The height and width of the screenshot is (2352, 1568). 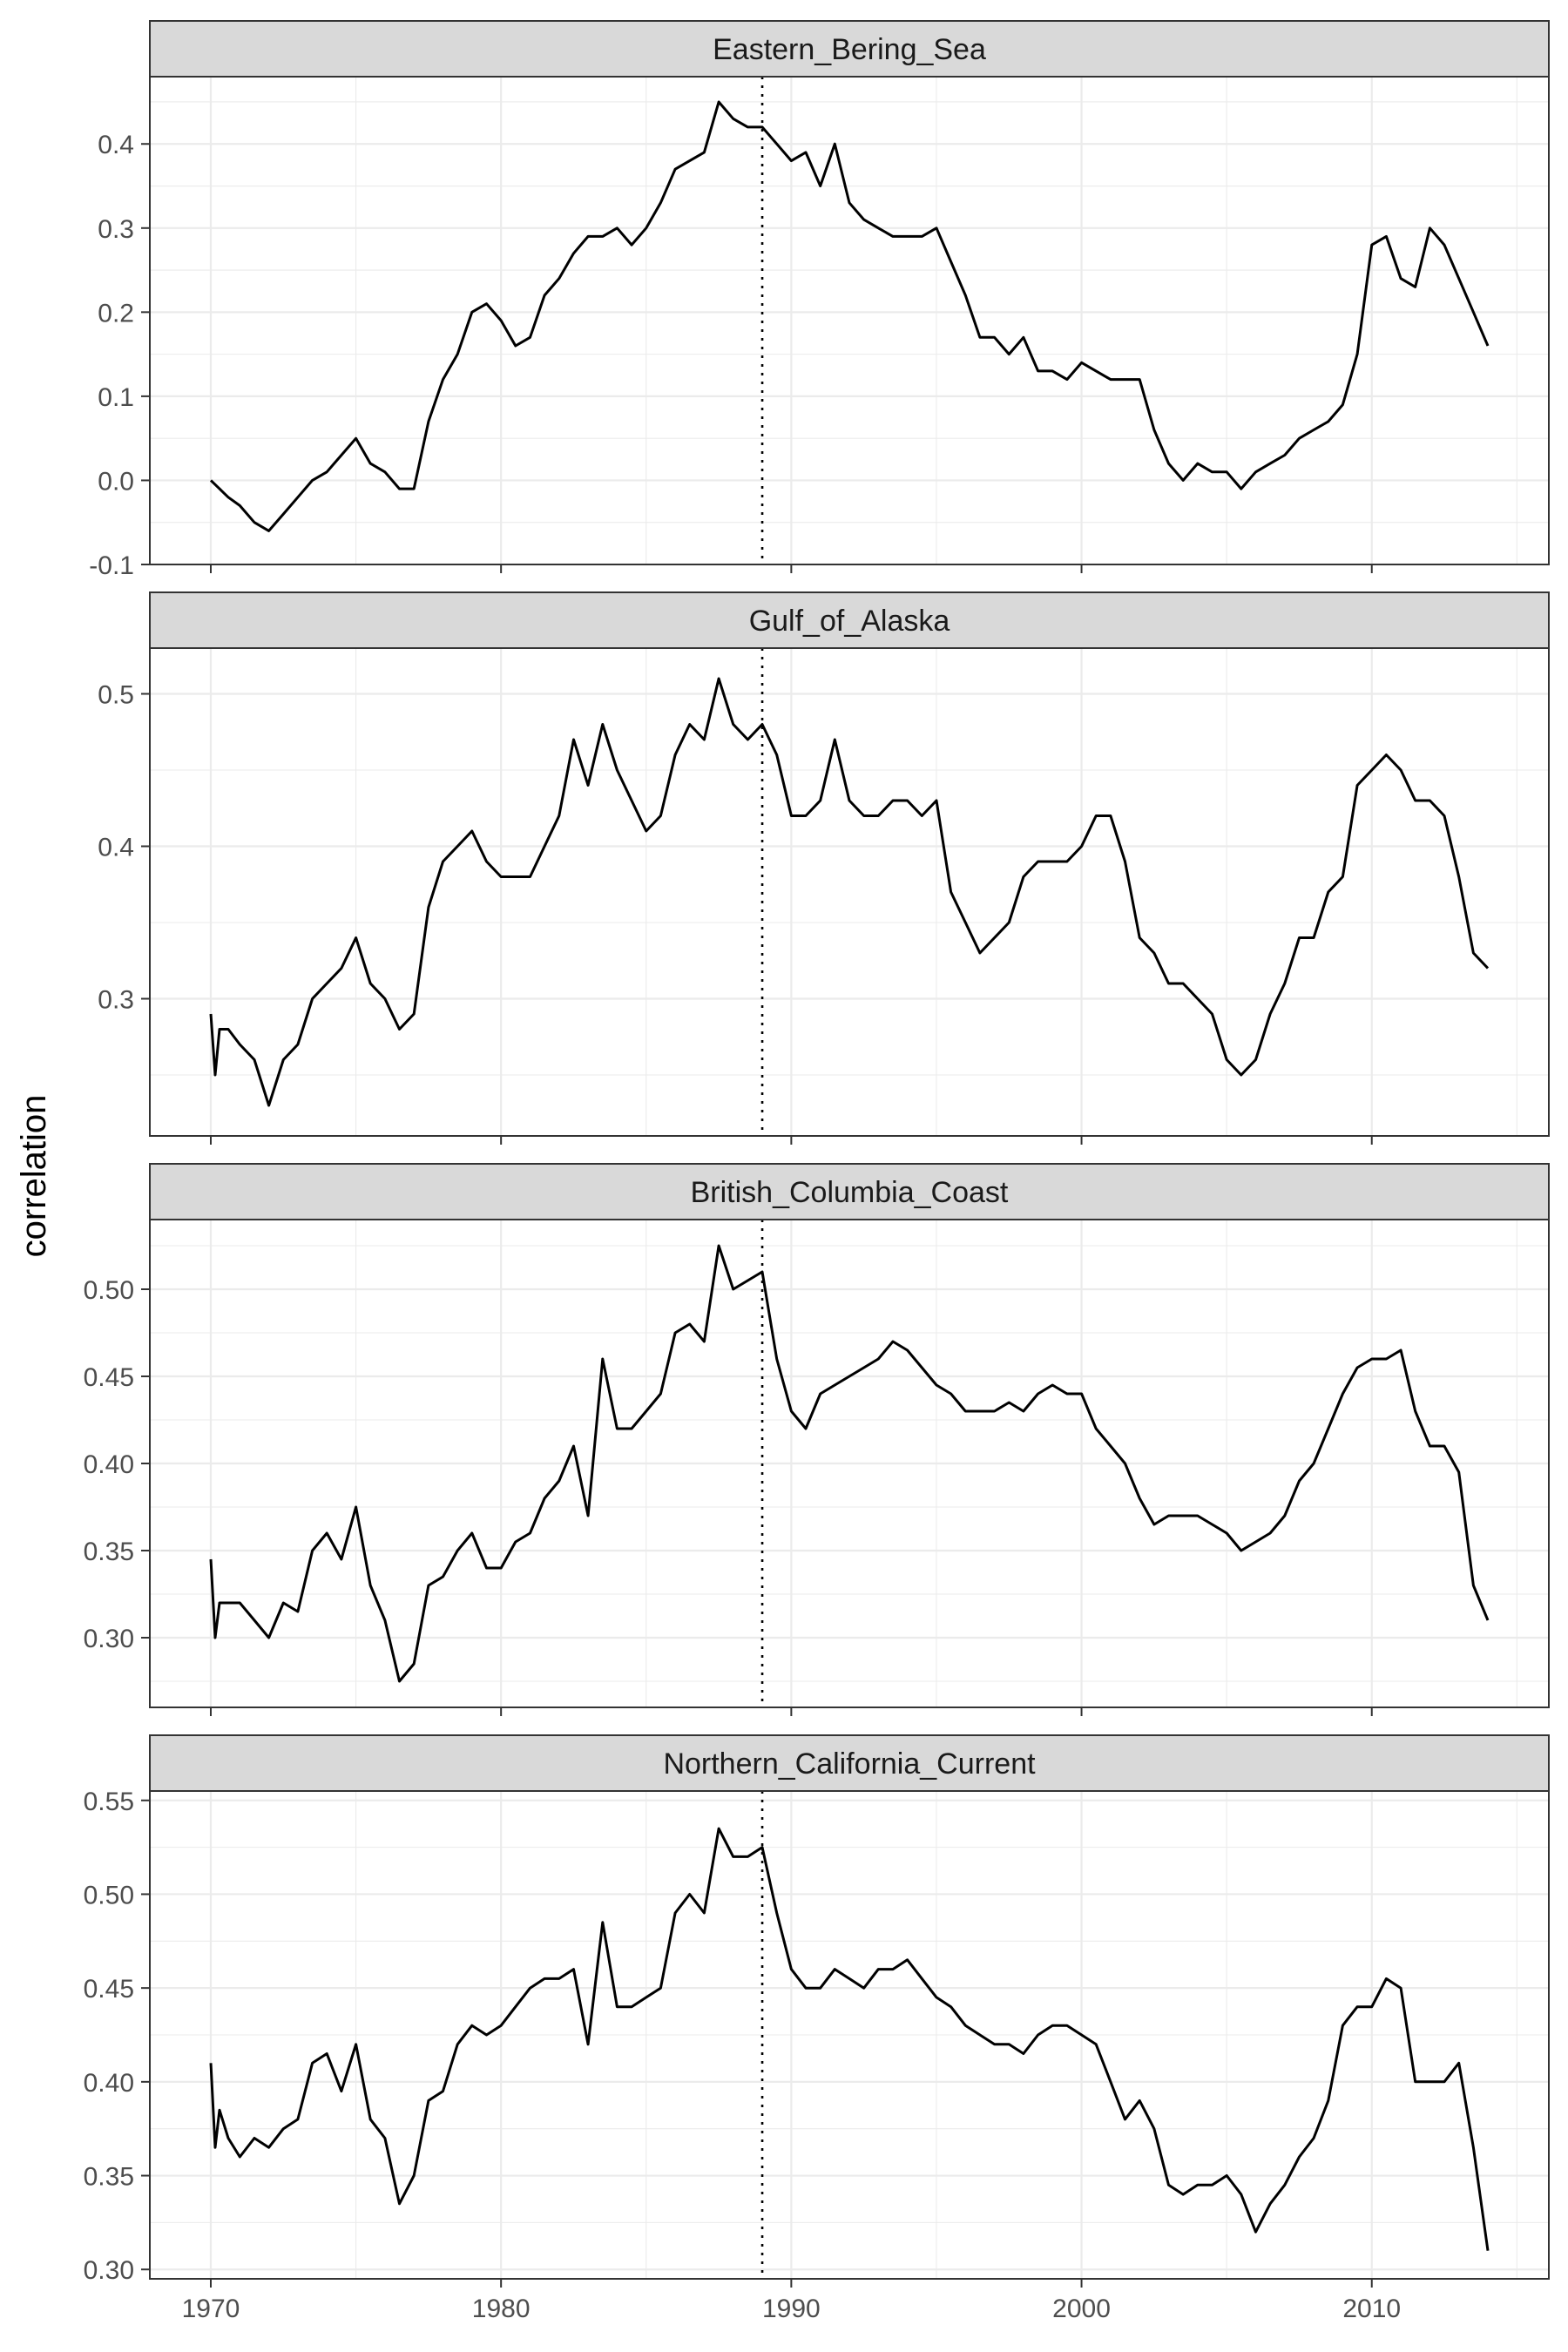 I want to click on y-tick-label: 0.2, so click(x=116, y=314).